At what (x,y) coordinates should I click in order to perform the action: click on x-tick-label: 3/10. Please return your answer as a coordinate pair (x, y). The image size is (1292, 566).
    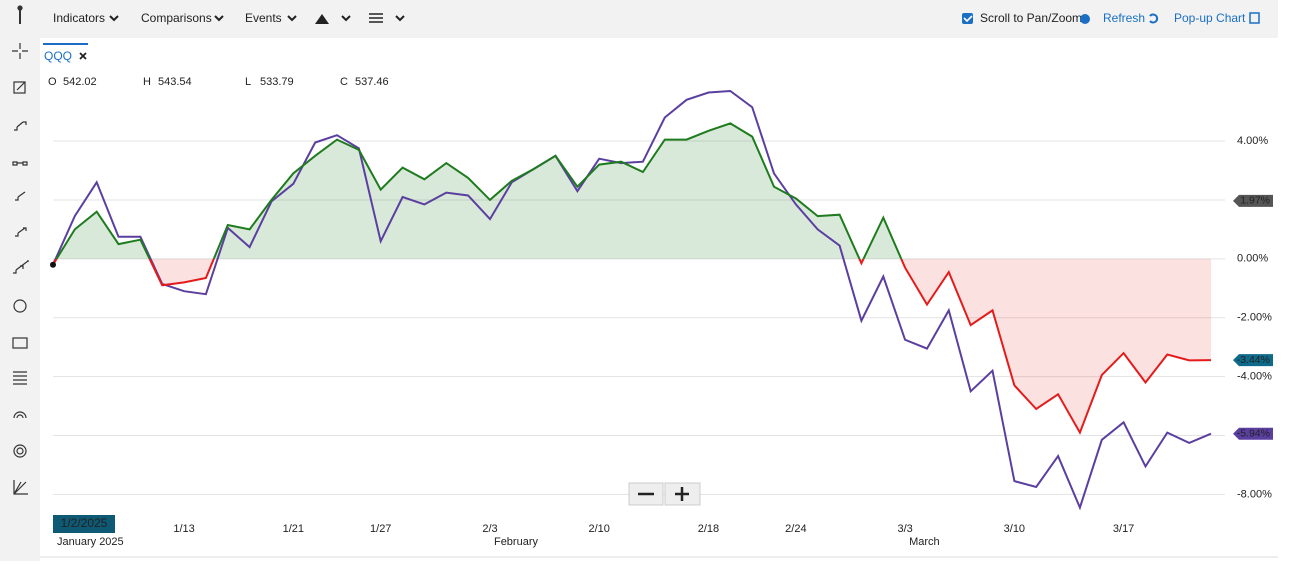
    Looking at the image, I should click on (1014, 529).